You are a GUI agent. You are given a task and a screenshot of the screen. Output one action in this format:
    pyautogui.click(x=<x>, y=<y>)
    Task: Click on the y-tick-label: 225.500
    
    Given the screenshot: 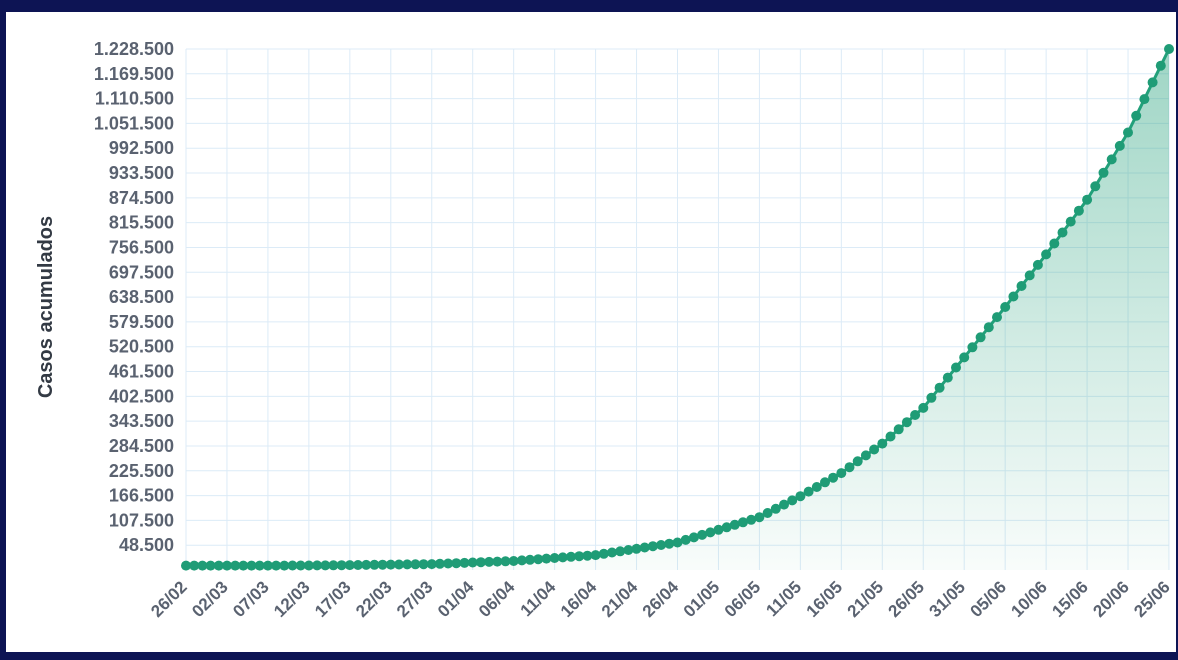 What is the action you would take?
    pyautogui.click(x=141, y=471)
    